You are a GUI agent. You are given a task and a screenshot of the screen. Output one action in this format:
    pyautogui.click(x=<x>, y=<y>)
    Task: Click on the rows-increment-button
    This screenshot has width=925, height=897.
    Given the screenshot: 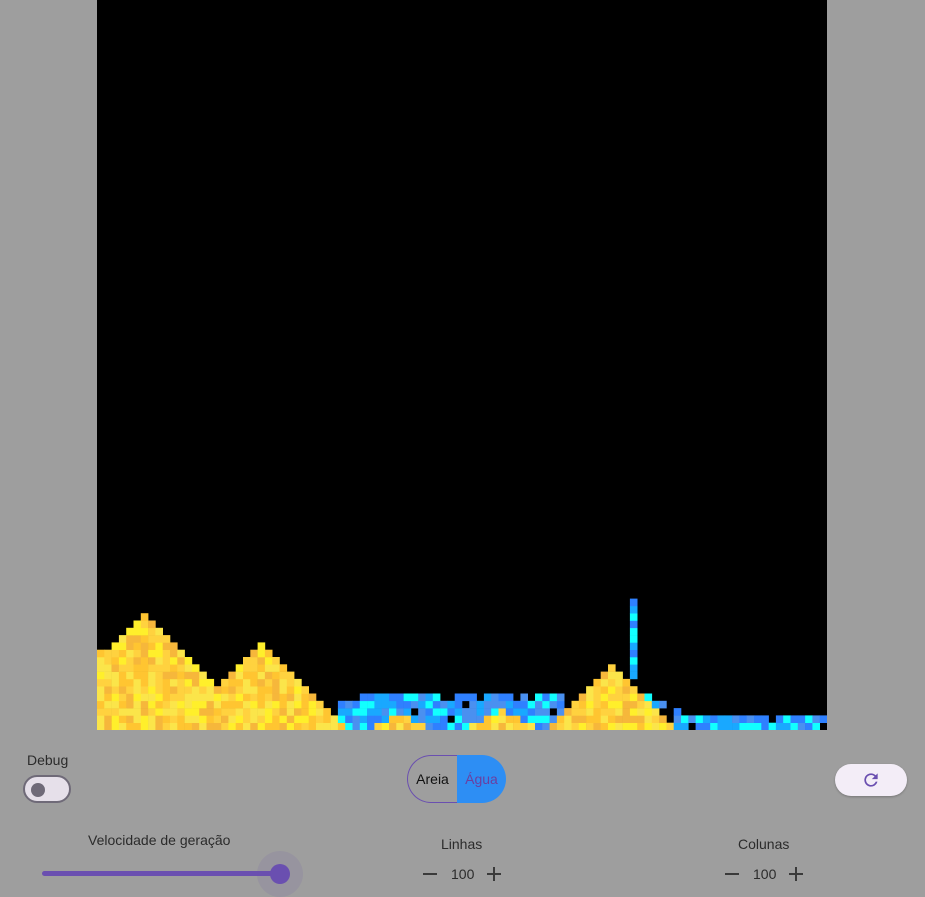 What is the action you would take?
    pyautogui.click(x=494, y=874)
    